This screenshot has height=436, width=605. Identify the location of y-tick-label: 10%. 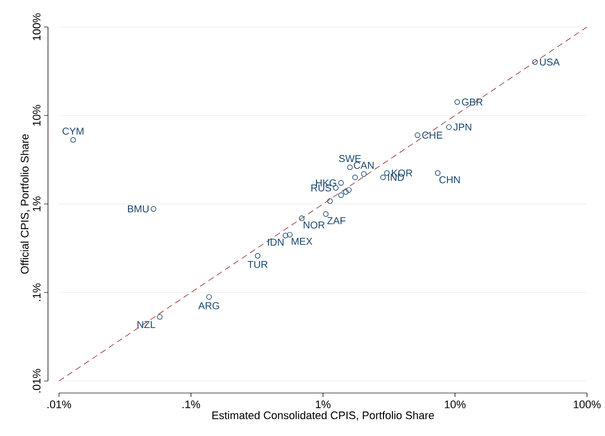
(36, 115).